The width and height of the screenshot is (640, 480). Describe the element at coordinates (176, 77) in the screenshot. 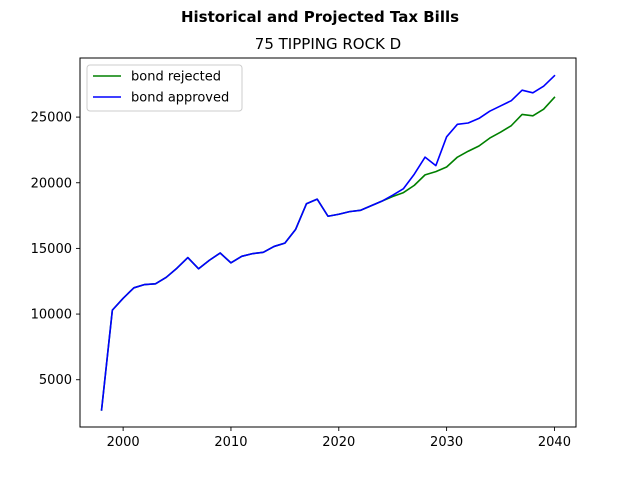

I see `legend-entry-label: bond rejected` at that location.